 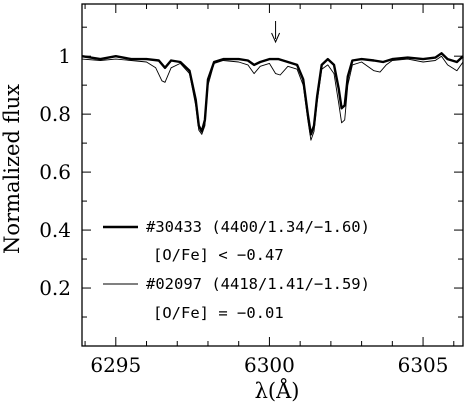 I want to click on legend-label-series-1: #30433 (4400/1.34/−1.60), so click(x=258, y=227).